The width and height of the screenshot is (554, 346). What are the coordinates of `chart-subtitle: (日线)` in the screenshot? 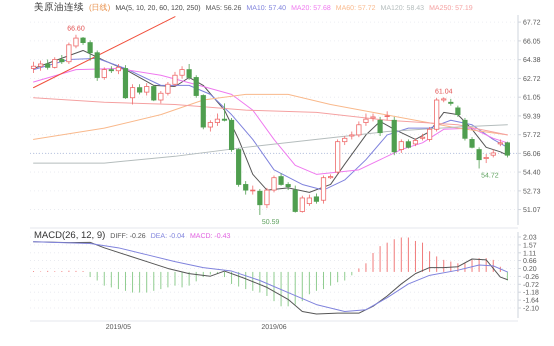 It's located at (100, 7).